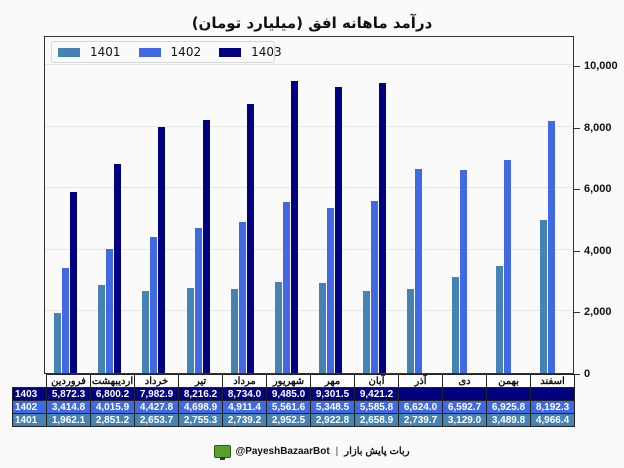  What do you see at coordinates (112, 420) in the screenshot?
I see `table-cell: 2,851.2` at bounding box center [112, 420].